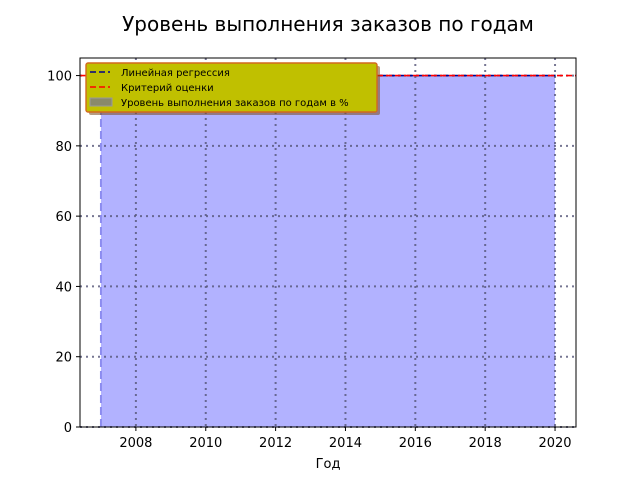 This screenshot has height=480, width=640. What do you see at coordinates (205, 443) in the screenshot?
I see `x-tick-label-2010: 2010` at bounding box center [205, 443].